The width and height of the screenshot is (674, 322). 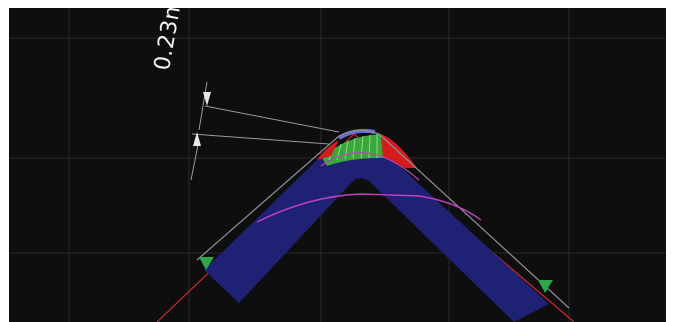 I want to click on dimension-lines, so click(x=265, y=131).